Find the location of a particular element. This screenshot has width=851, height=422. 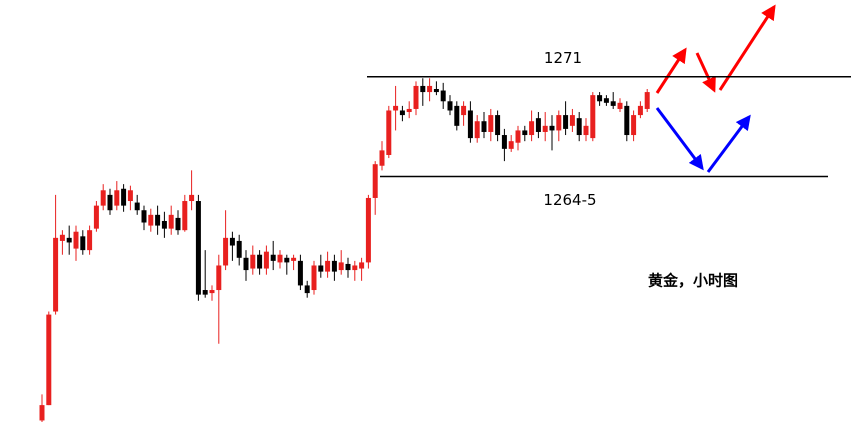

level-label: 1271 is located at coordinates (563, 58).